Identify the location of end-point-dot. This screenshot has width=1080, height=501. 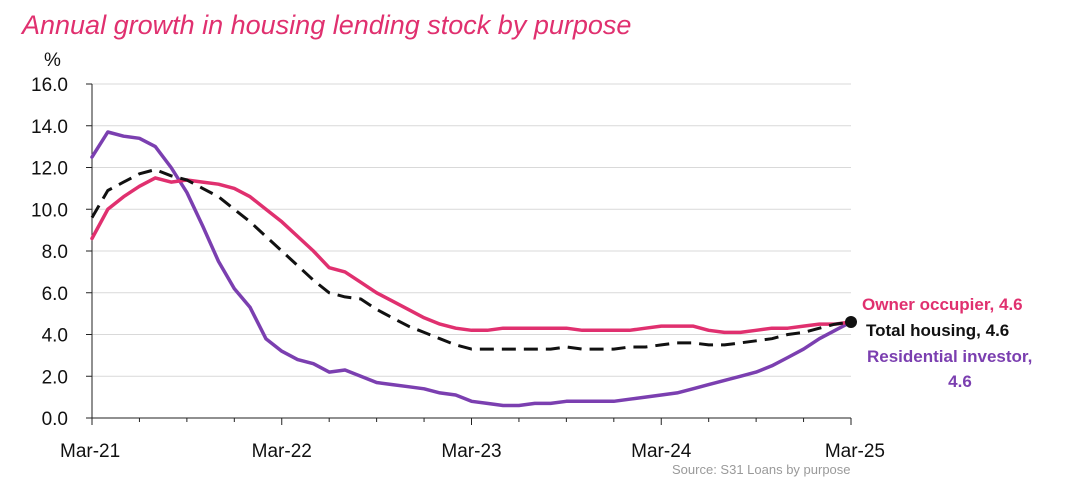
(851, 321).